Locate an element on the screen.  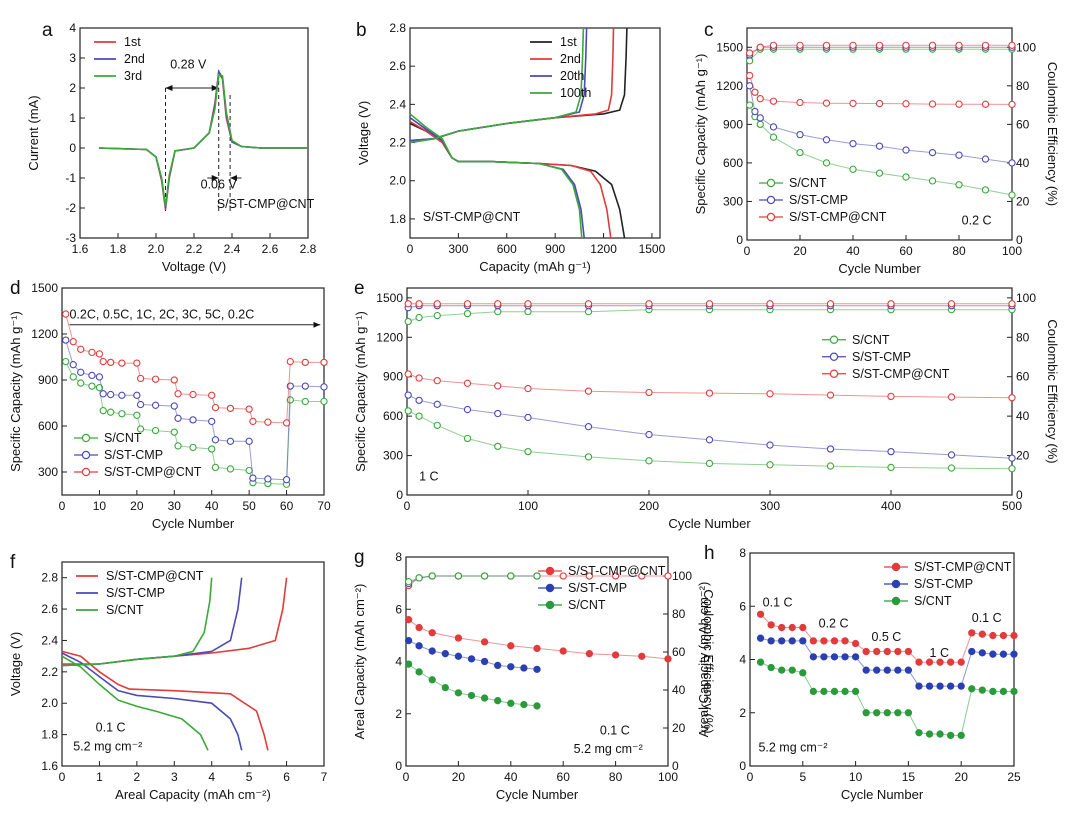
legend-label: S/ST-CMP is located at coordinates (818, 200).